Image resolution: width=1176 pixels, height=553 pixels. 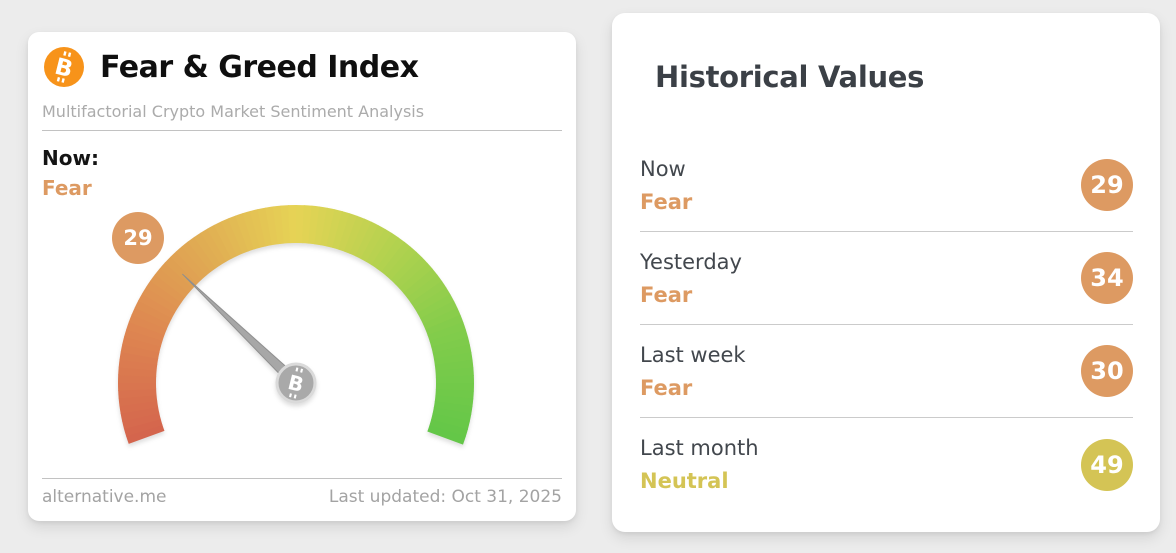 I want to click on gauge-hub, so click(x=296, y=383).